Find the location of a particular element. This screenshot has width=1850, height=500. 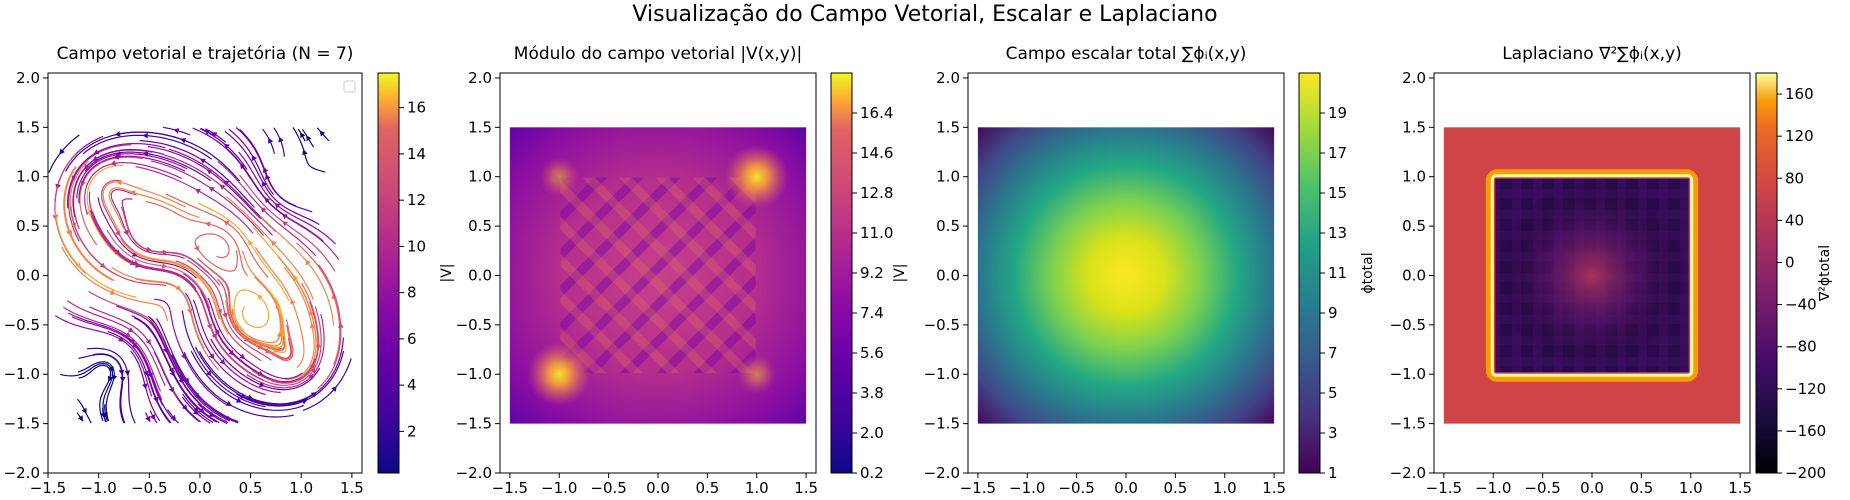

laplacian-rim is located at coordinates (1592, 275).